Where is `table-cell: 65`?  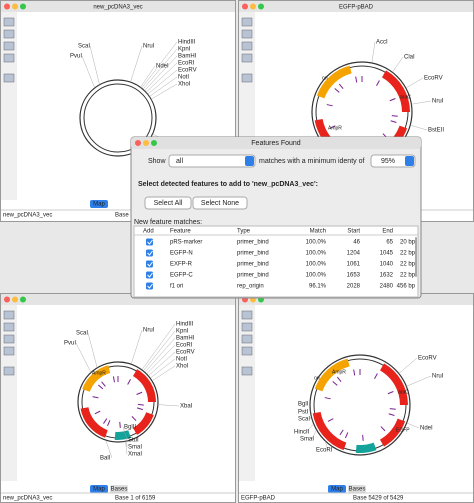 table-cell: 65 is located at coordinates (389, 243).